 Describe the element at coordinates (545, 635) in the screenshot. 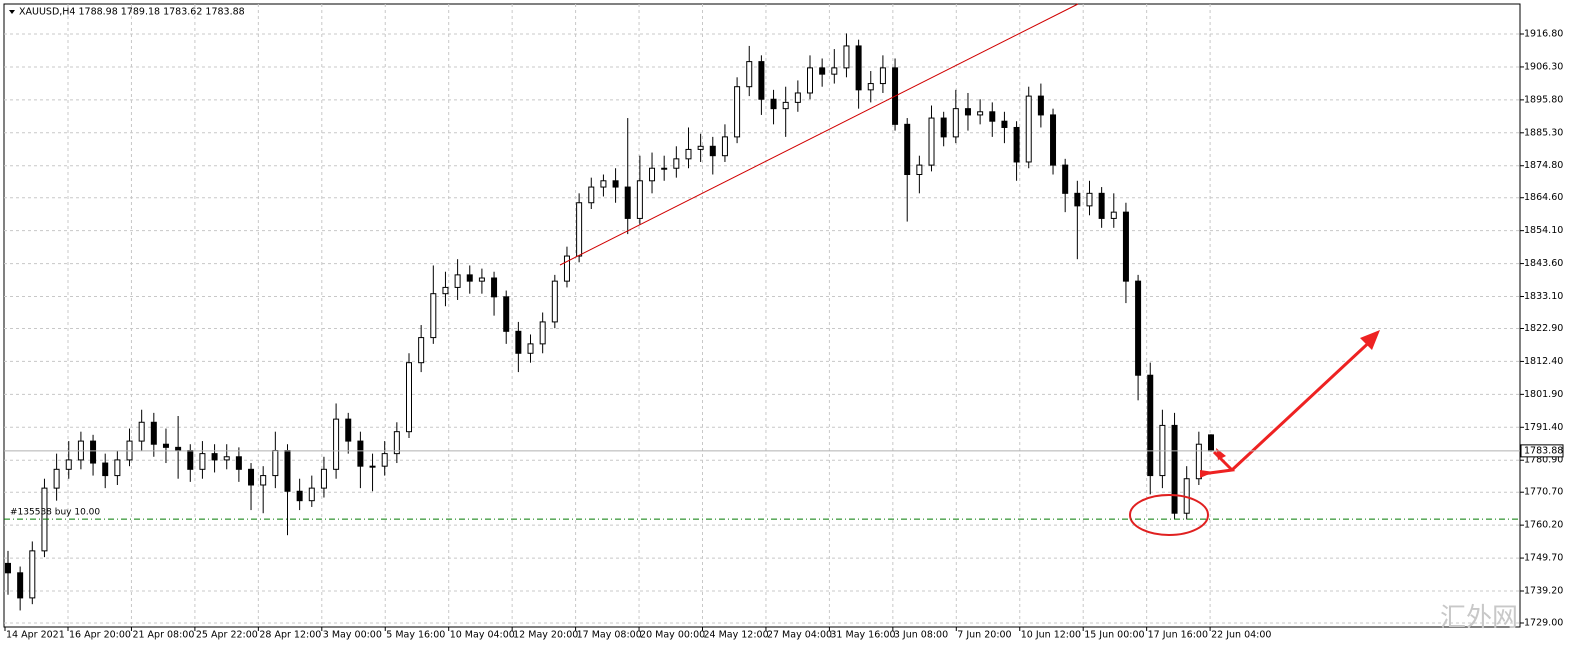

I see `x-tick-label: 12 May 20:00` at that location.